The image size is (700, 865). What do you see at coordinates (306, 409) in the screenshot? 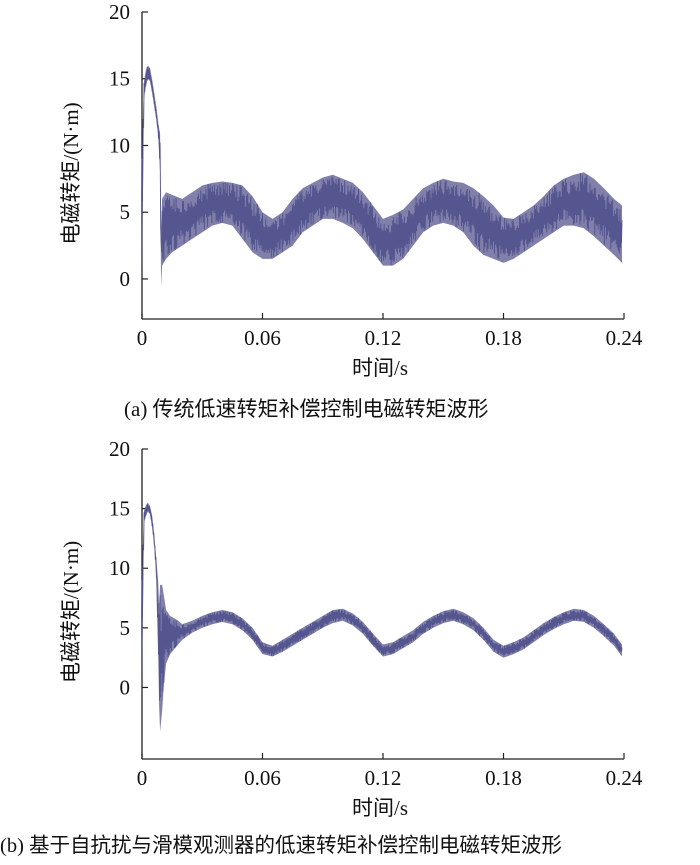
I see `chart-a-caption: (a) 传统低速转矩补偿控制电磁转矩波形` at bounding box center [306, 409].